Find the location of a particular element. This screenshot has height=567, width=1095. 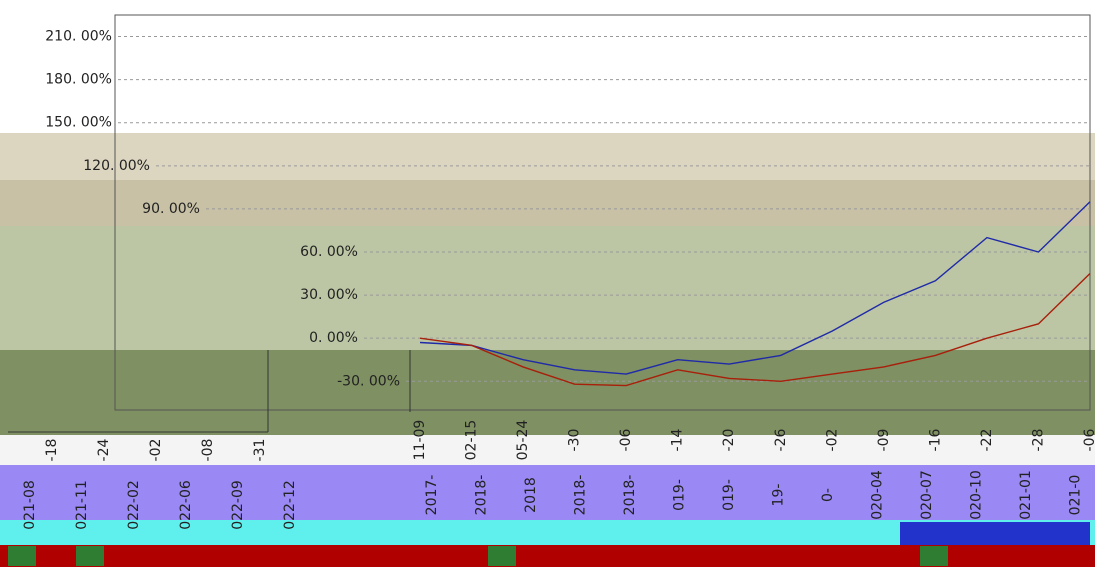

date-label: 022-02 is located at coordinates (134, 505).